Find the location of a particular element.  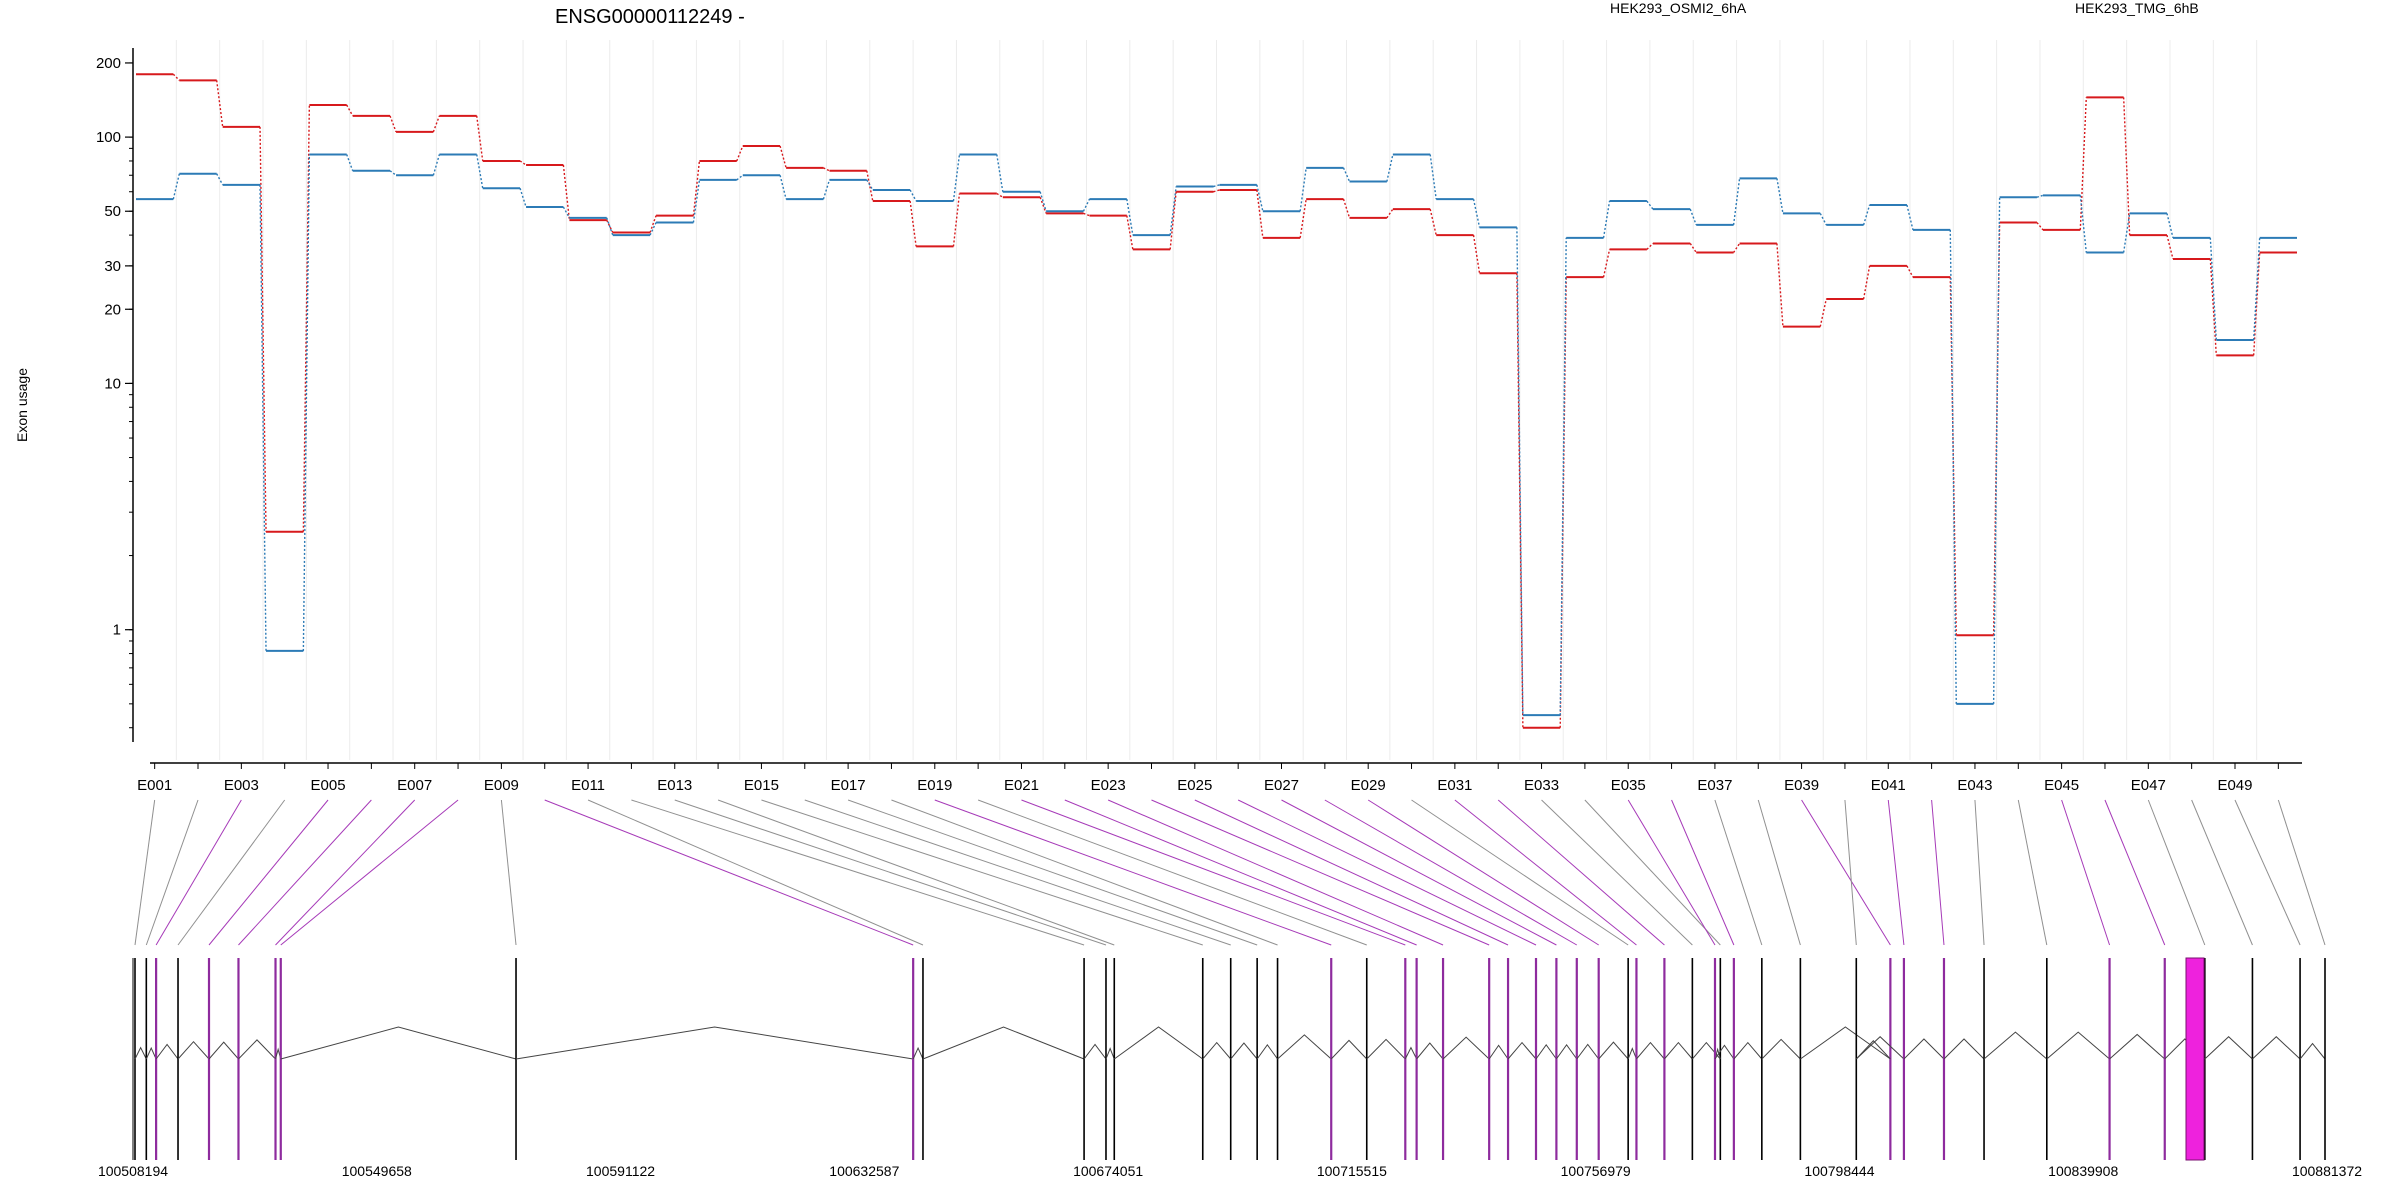

exon-label: E005 is located at coordinates (328, 785).